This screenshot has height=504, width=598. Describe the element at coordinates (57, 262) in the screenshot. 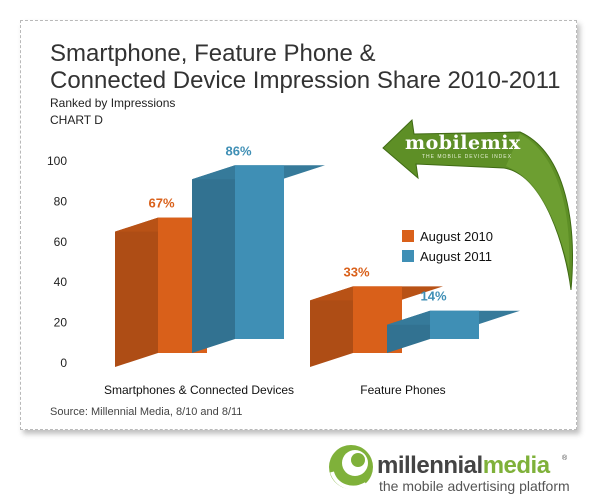

I see `y-axis: 0 20 40 60 80 100` at that location.